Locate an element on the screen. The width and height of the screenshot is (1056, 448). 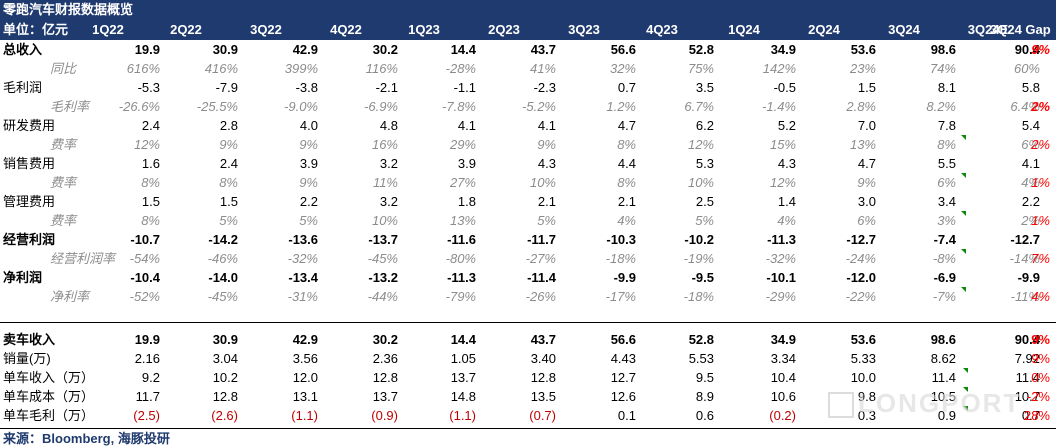
cell-value: -14% is located at coordinates (1024, 258).